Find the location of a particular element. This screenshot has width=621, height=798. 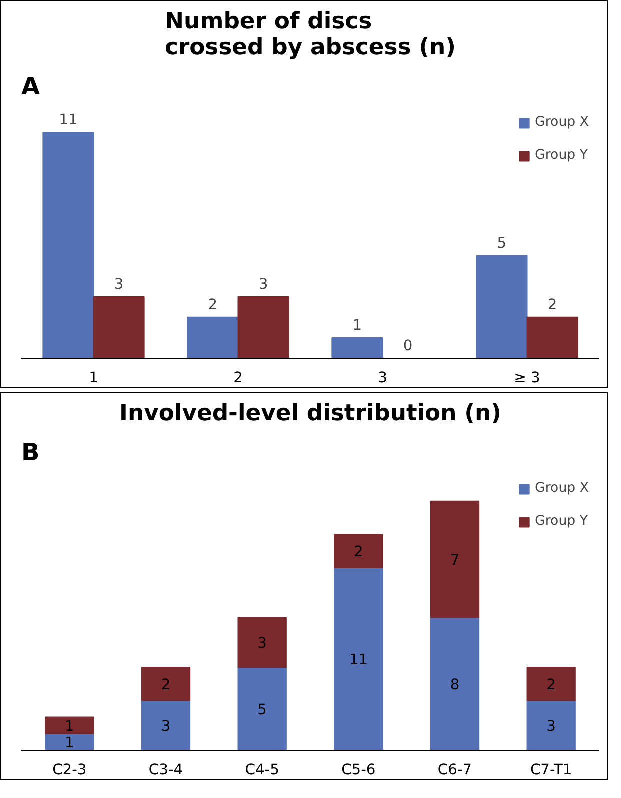

data-label: 7 is located at coordinates (455, 561).